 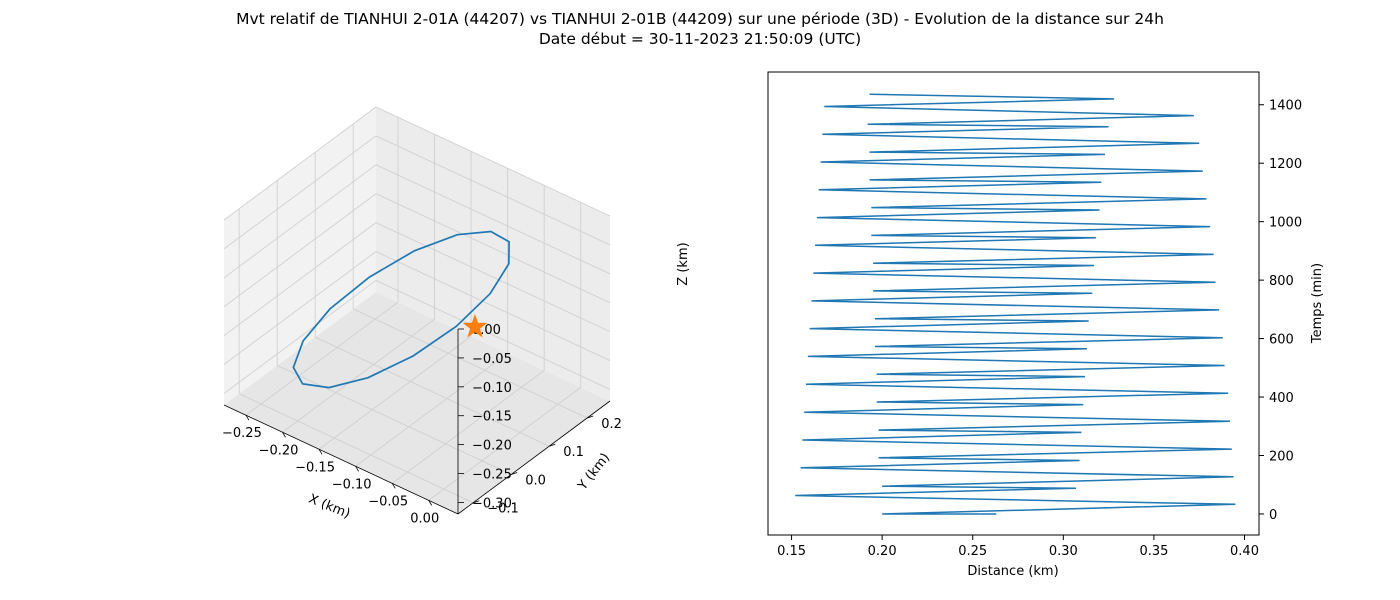 I want to click on x-tick-label: 0.35, so click(x=1153, y=551).